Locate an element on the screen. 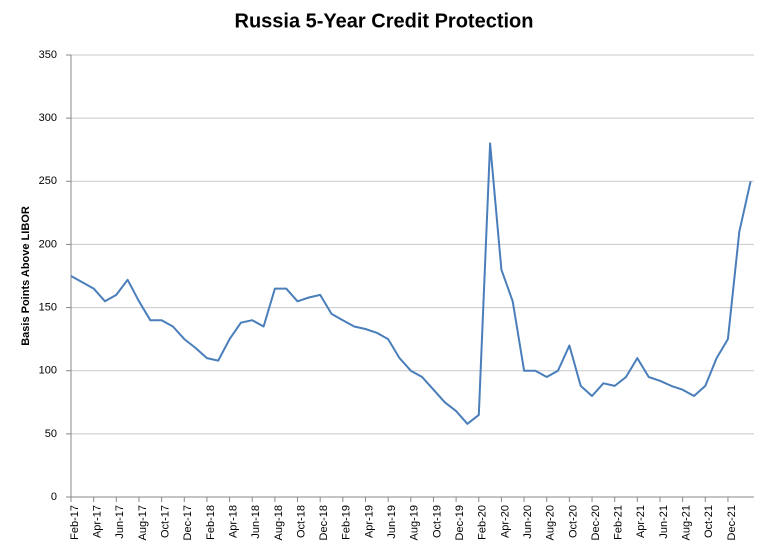 This screenshot has width=768, height=557. x-tick-label: Dec-21 is located at coordinates (732, 522).